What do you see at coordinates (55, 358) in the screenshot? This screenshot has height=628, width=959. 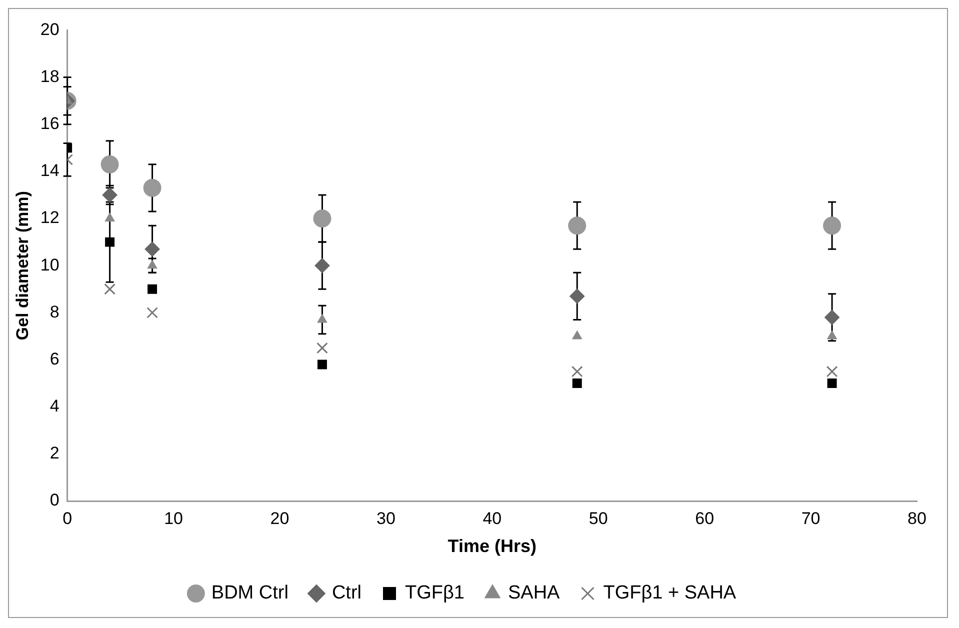 I see `y-tick-label: 6` at bounding box center [55, 358].